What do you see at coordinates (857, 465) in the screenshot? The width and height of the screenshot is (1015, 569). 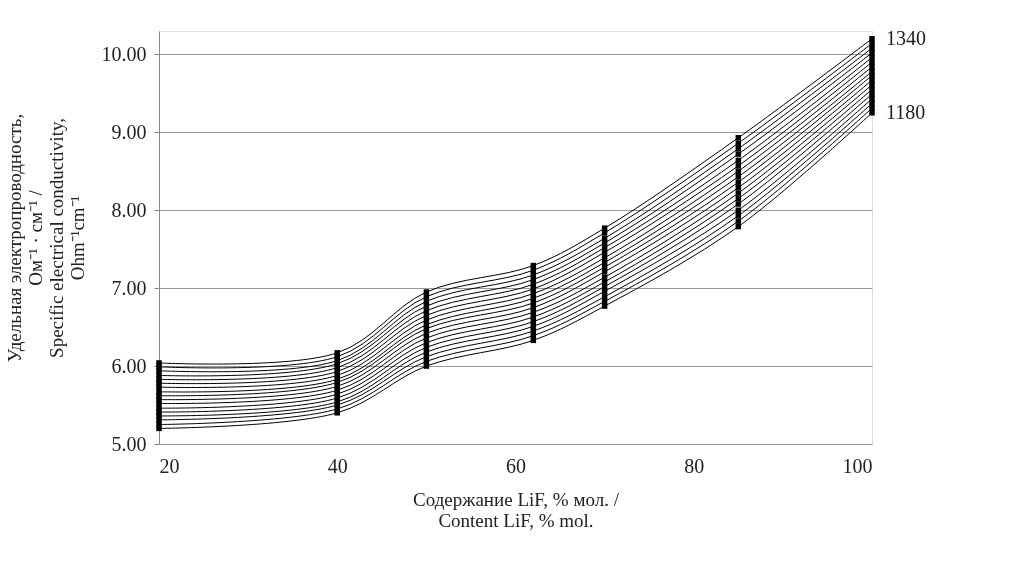 I see `x-tick-label: 100` at bounding box center [857, 465].